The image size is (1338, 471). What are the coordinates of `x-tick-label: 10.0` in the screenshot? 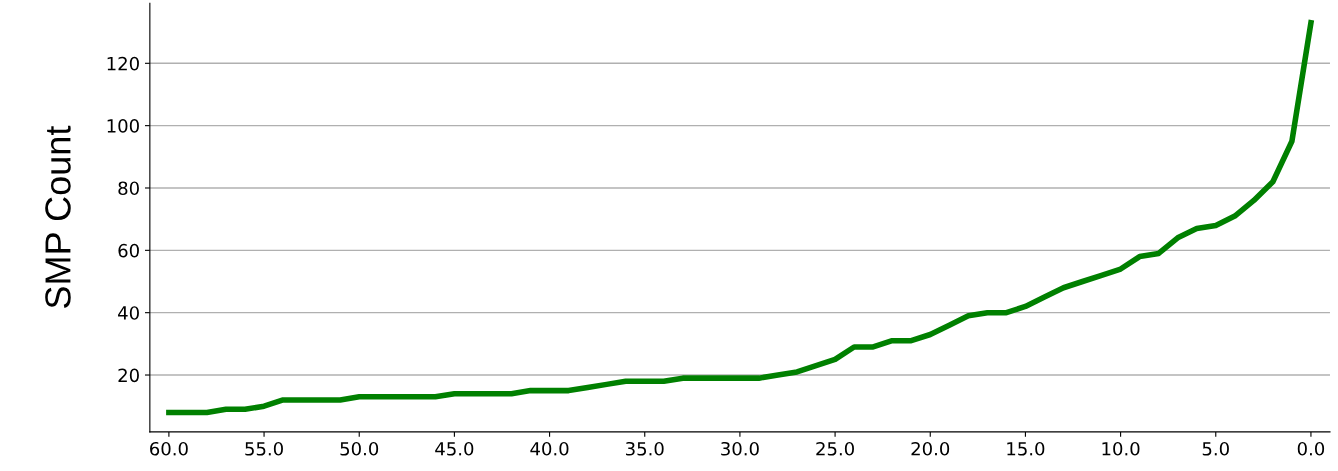 It's located at (1121, 448).